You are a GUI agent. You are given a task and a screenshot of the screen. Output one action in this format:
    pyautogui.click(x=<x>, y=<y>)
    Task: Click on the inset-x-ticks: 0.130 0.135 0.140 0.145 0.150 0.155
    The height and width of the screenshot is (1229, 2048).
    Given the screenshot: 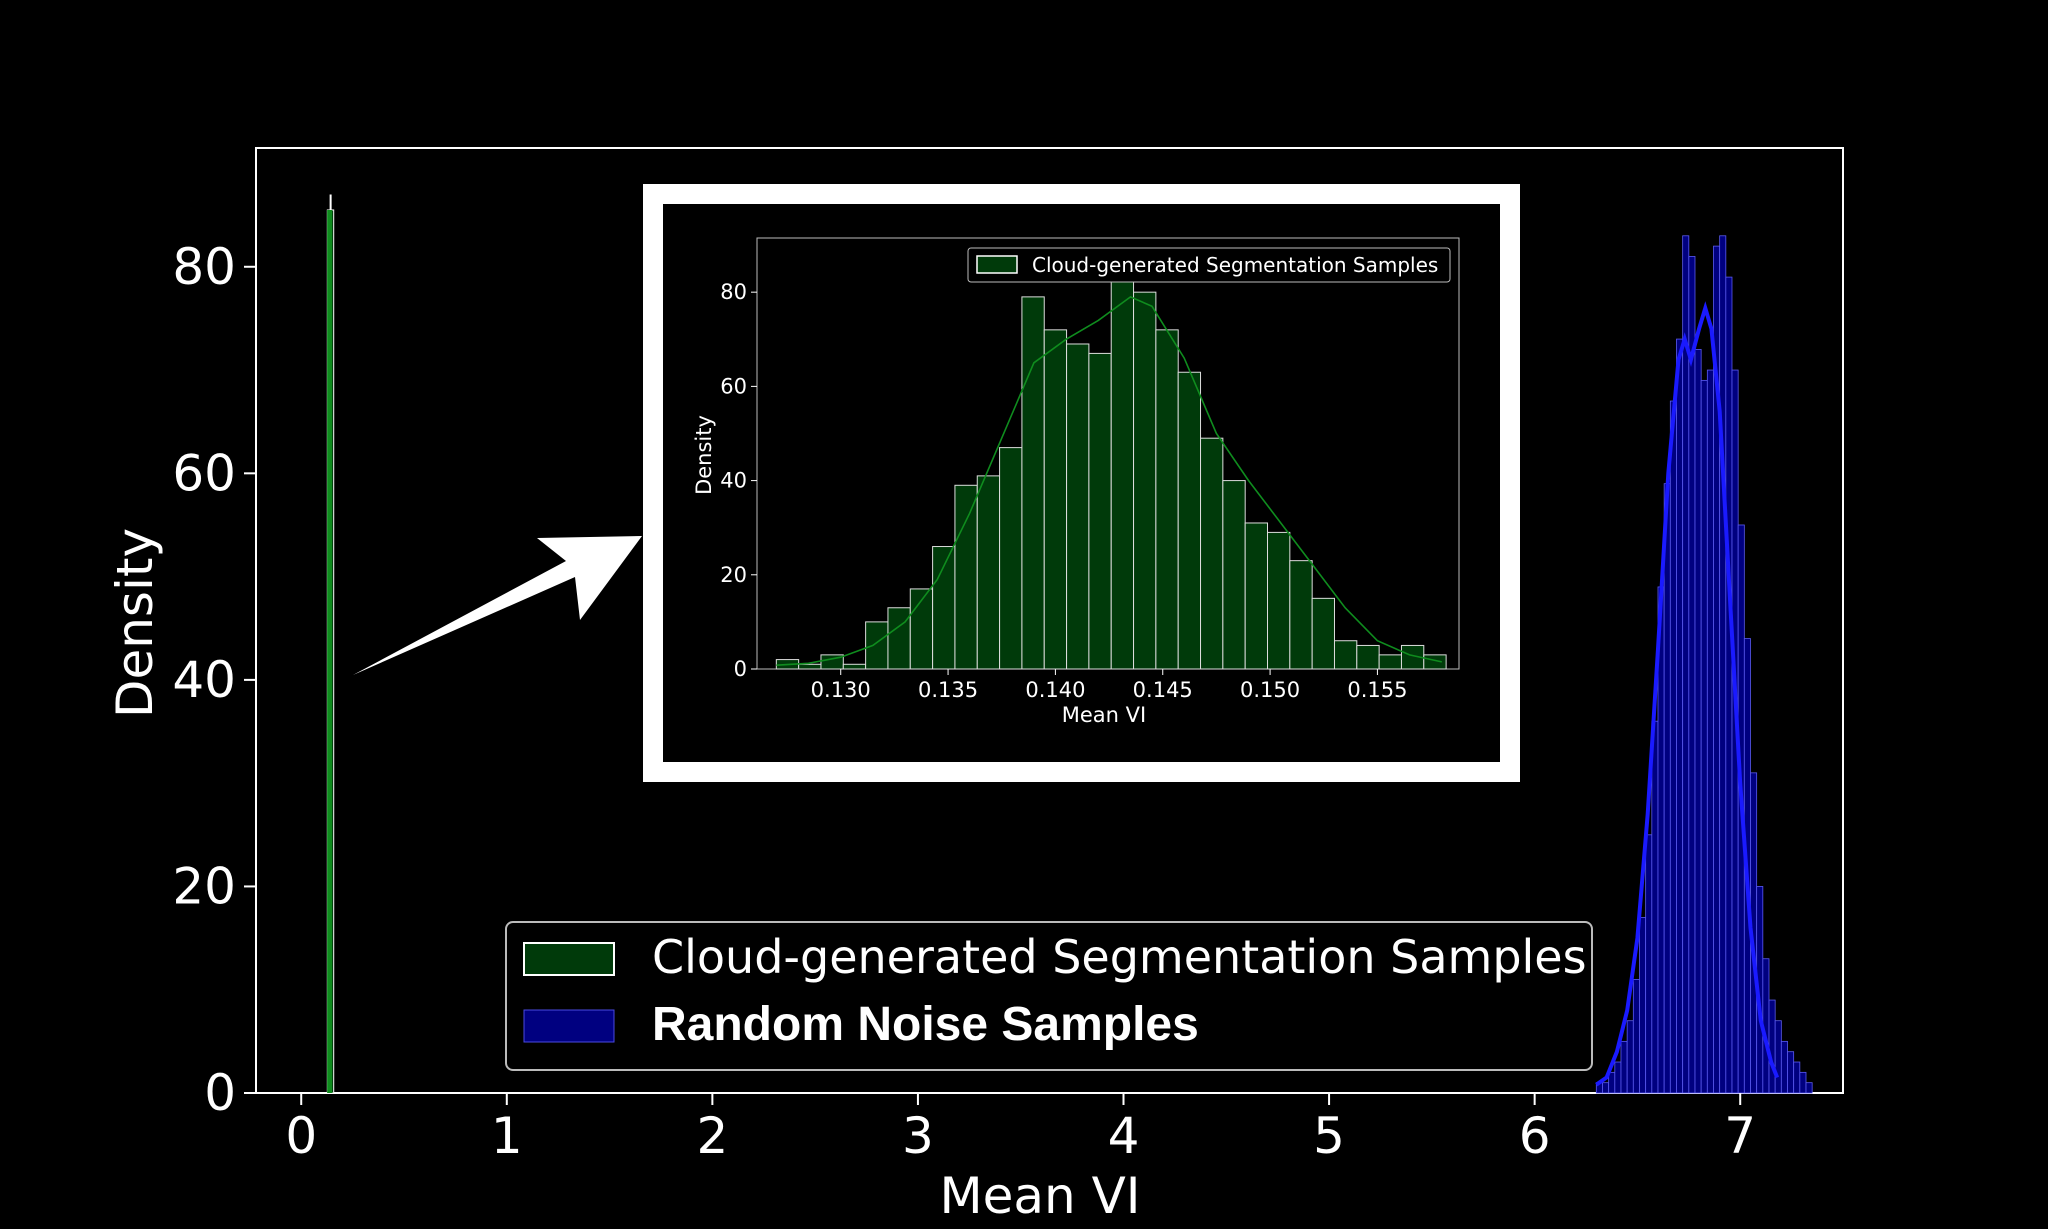 What is the action you would take?
    pyautogui.click(x=1109, y=685)
    